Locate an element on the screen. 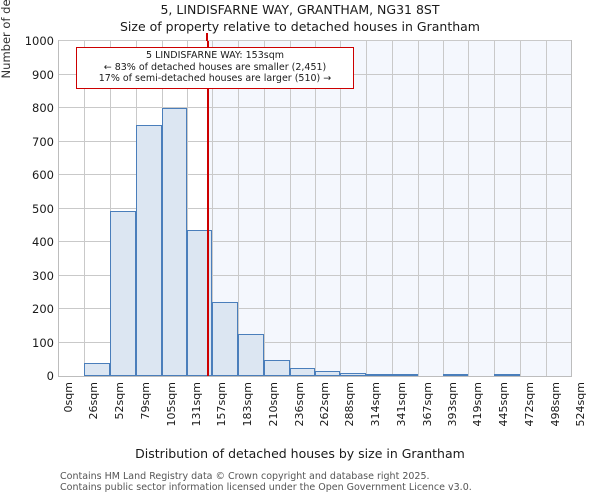 Image resolution: width=600 pixels, height=500 pixels. x-axis-tick-label: 498sqm is located at coordinates (555, 404).